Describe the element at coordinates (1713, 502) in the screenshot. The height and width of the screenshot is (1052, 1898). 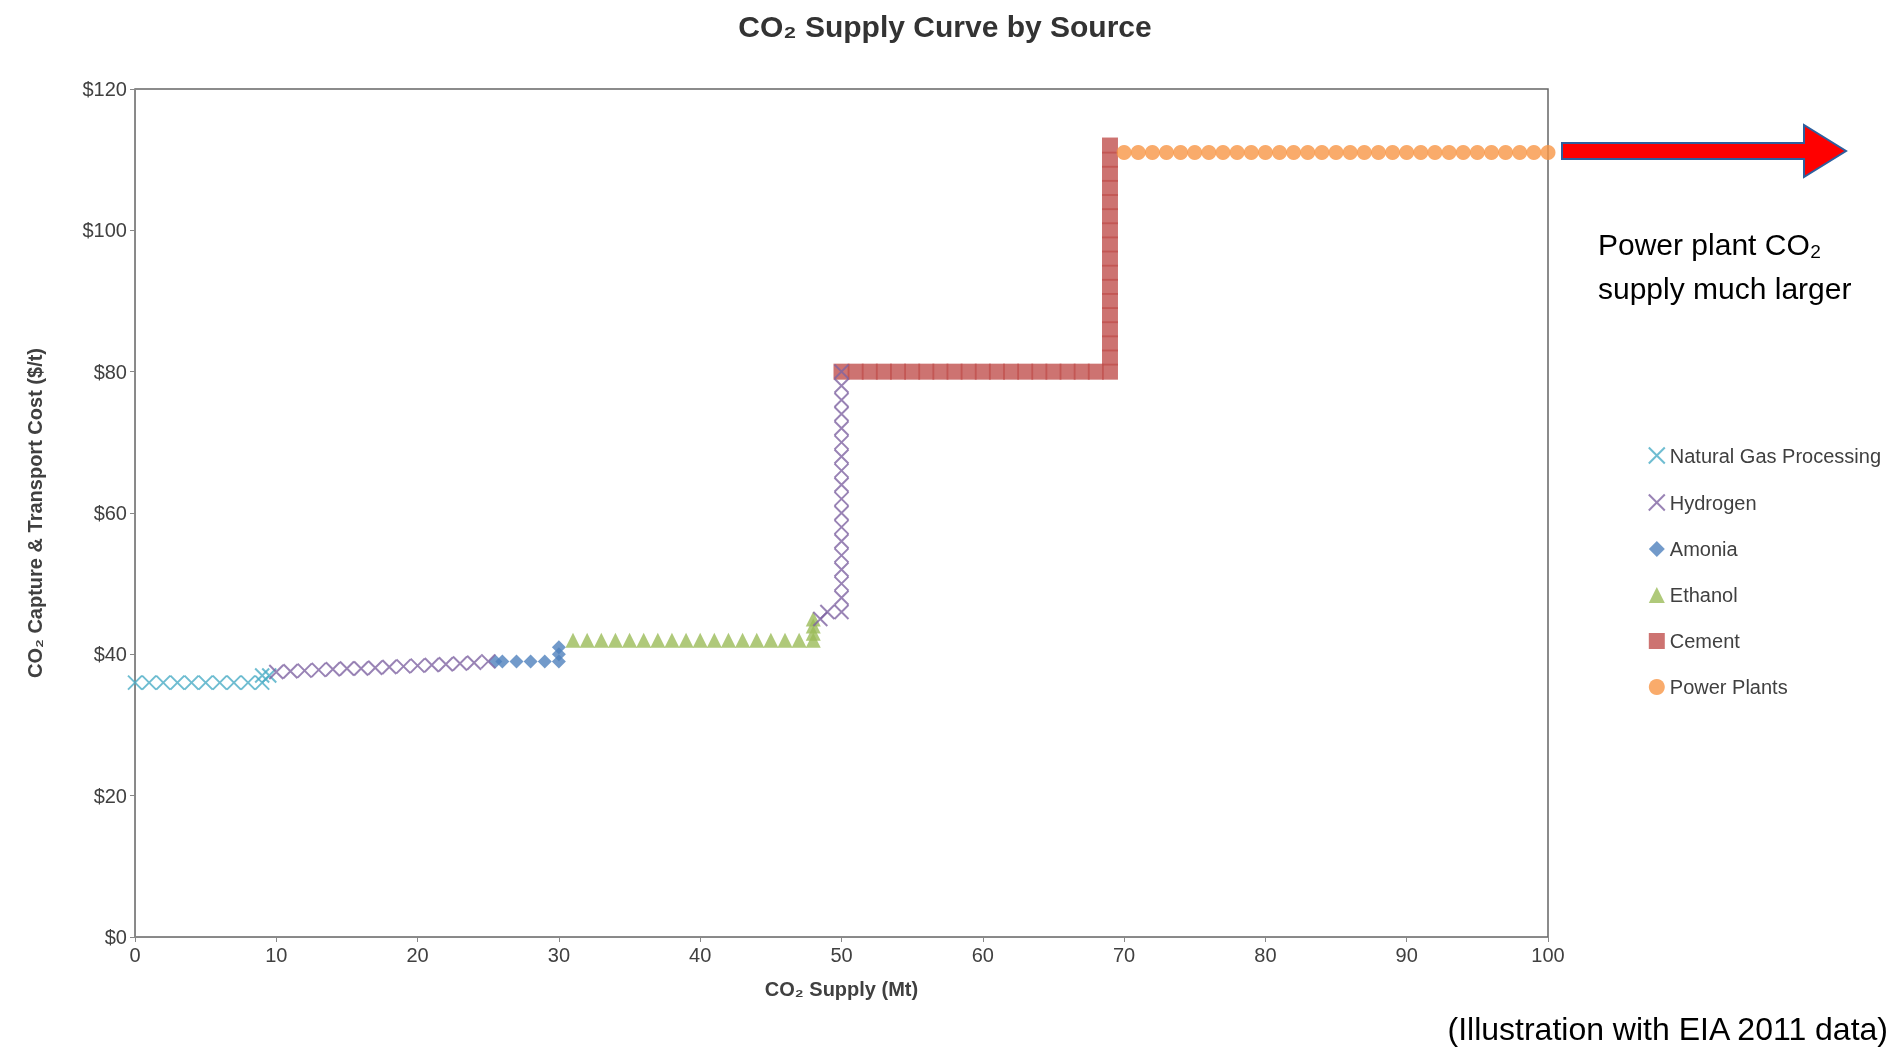
I see `legend-label: Hydrogen` at that location.